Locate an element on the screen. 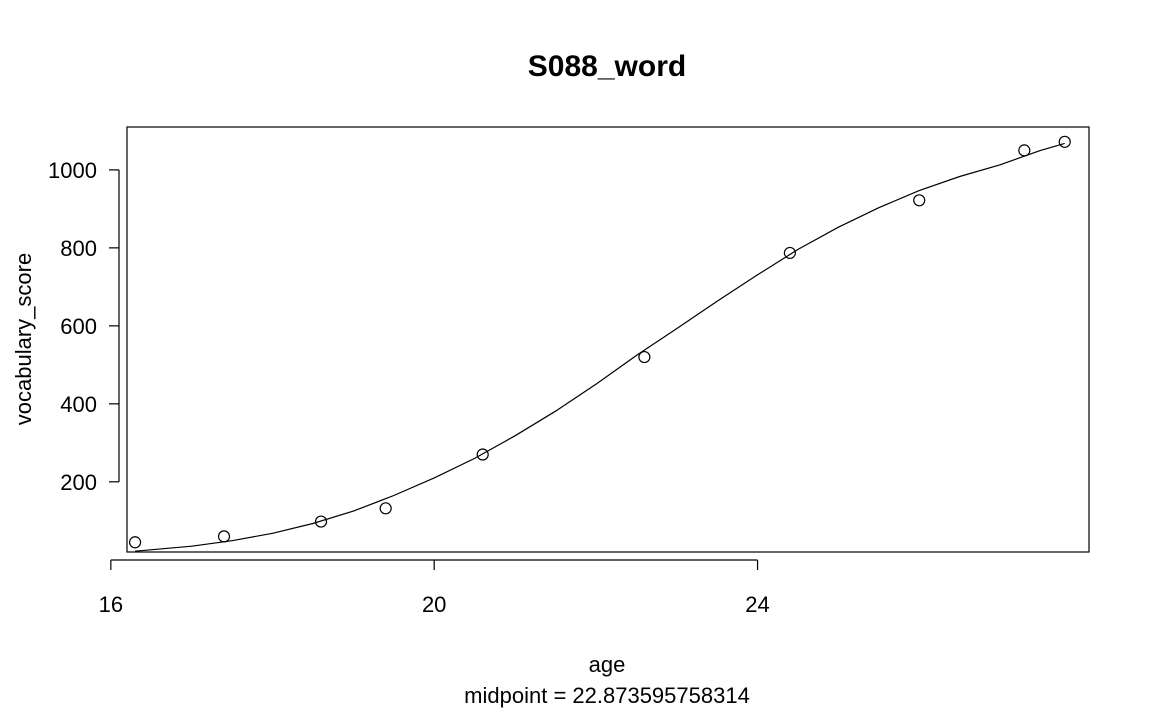 The height and width of the screenshot is (713, 1155). x-tick-label: 24 is located at coordinates (757, 604).